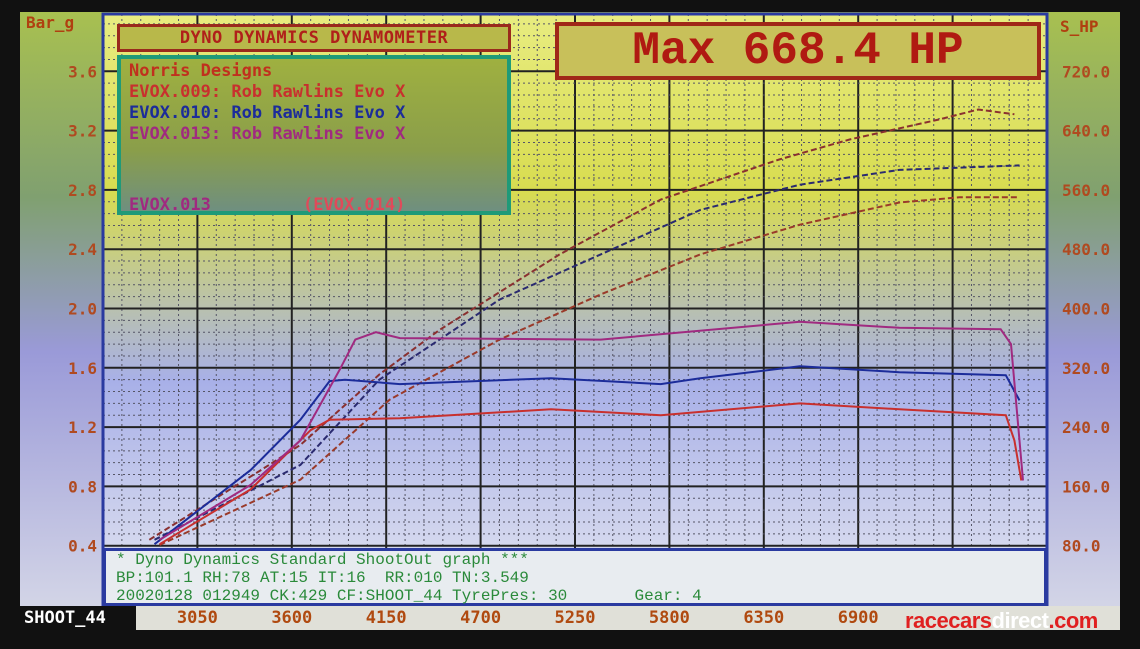 The height and width of the screenshot is (649, 1140). I want to click on y-right-tick-label: 560.0, so click(1086, 190).